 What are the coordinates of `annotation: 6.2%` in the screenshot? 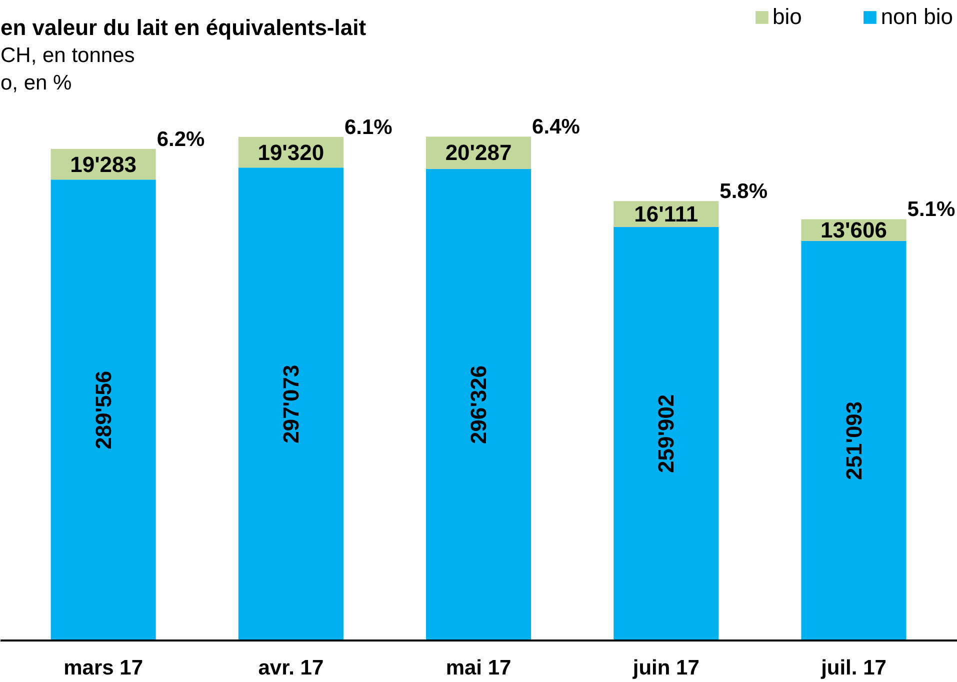 It's located at (181, 139).